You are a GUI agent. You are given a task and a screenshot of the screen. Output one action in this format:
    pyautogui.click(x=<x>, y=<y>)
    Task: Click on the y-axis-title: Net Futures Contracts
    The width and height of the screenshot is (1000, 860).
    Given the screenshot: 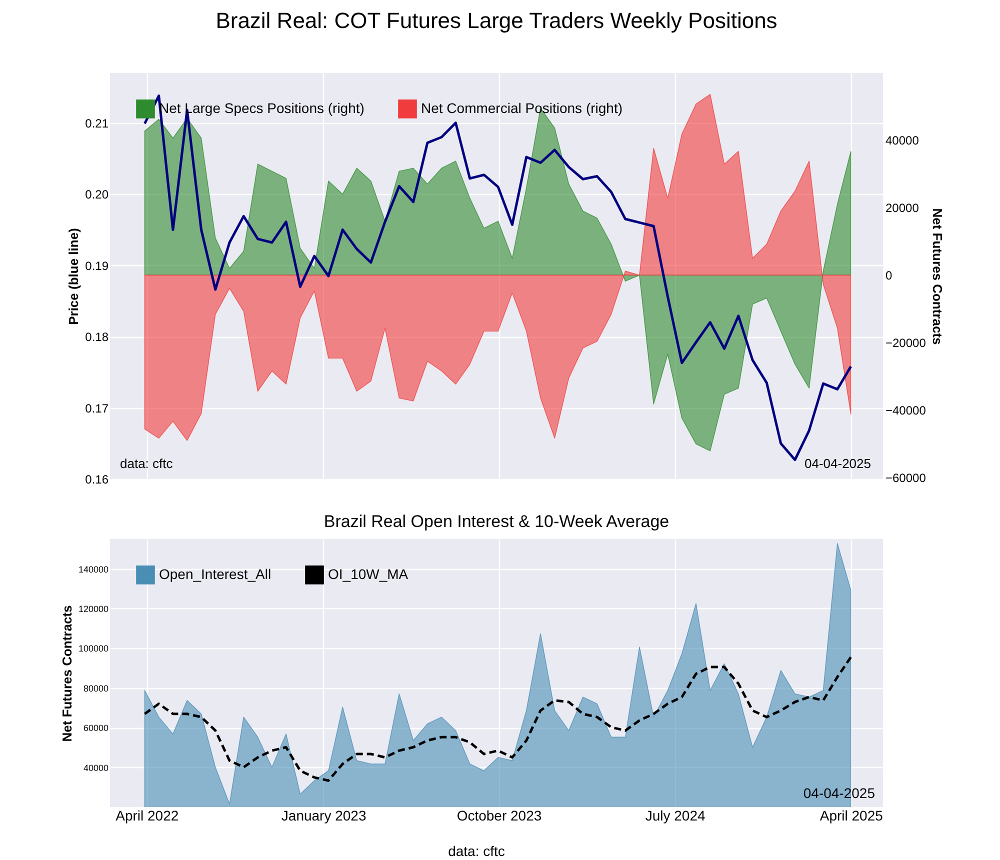 What is the action you would take?
    pyautogui.click(x=66, y=673)
    